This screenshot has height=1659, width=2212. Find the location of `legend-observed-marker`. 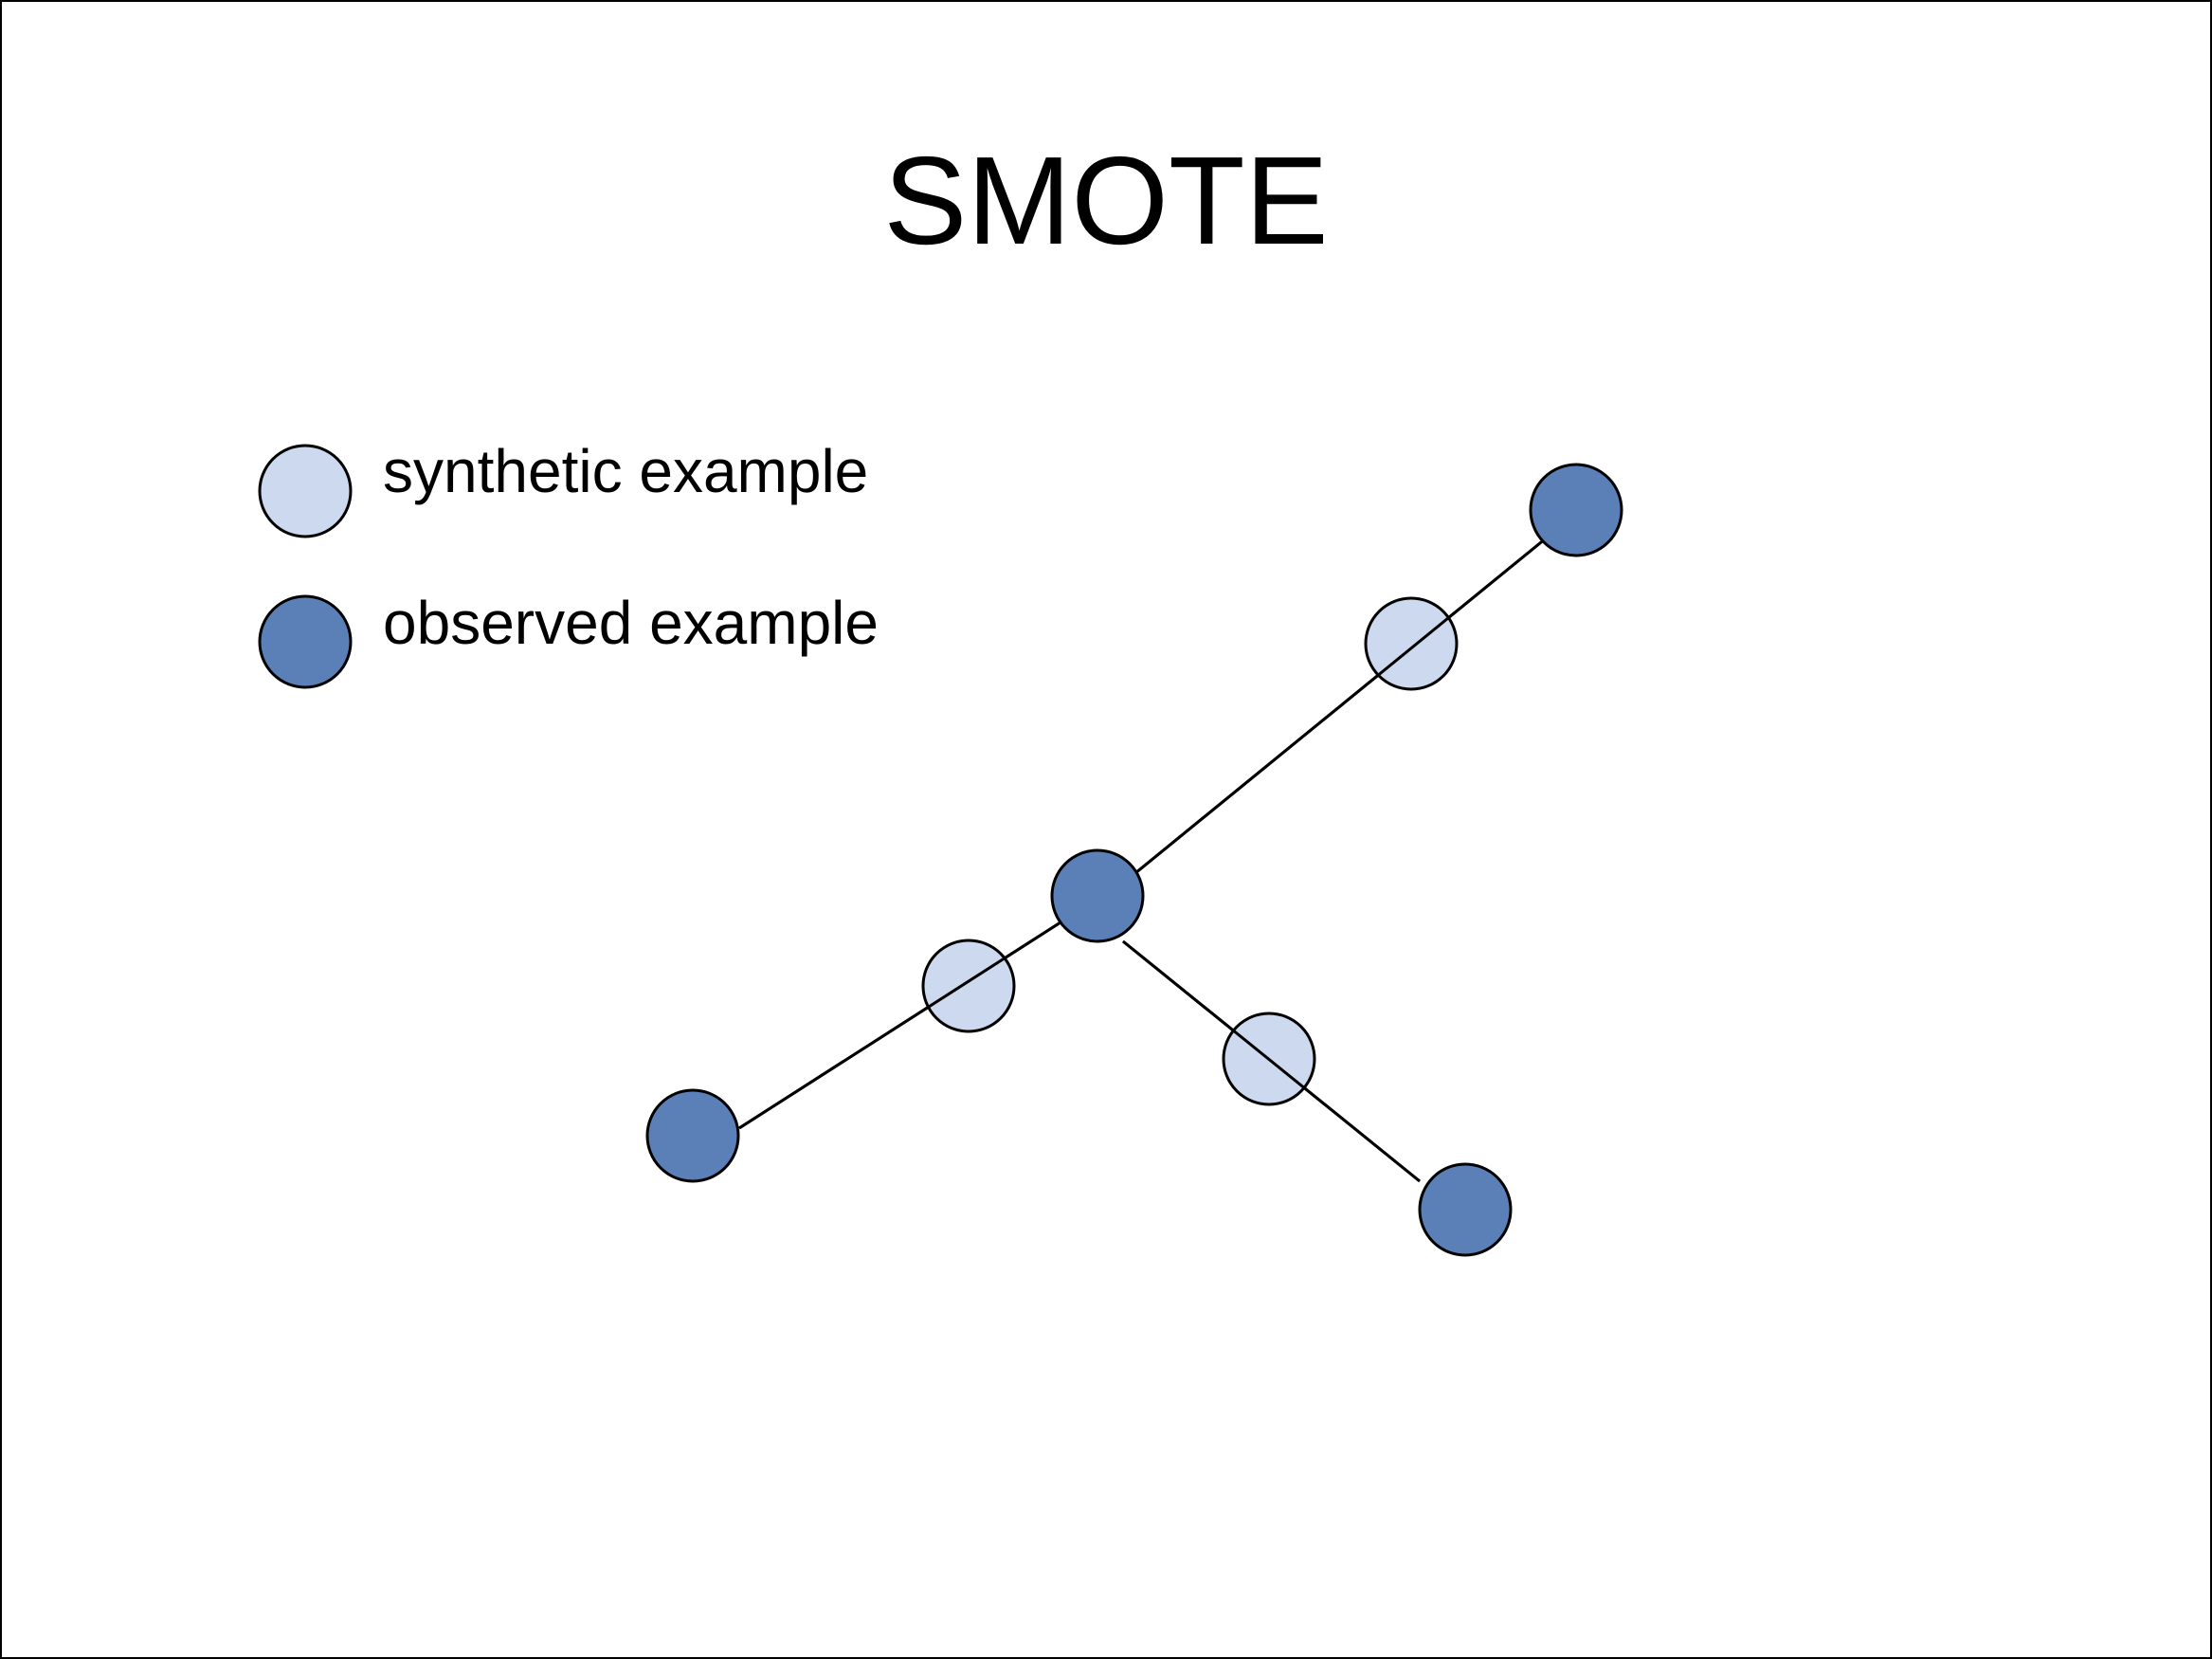

legend-observed-marker is located at coordinates (305, 641).